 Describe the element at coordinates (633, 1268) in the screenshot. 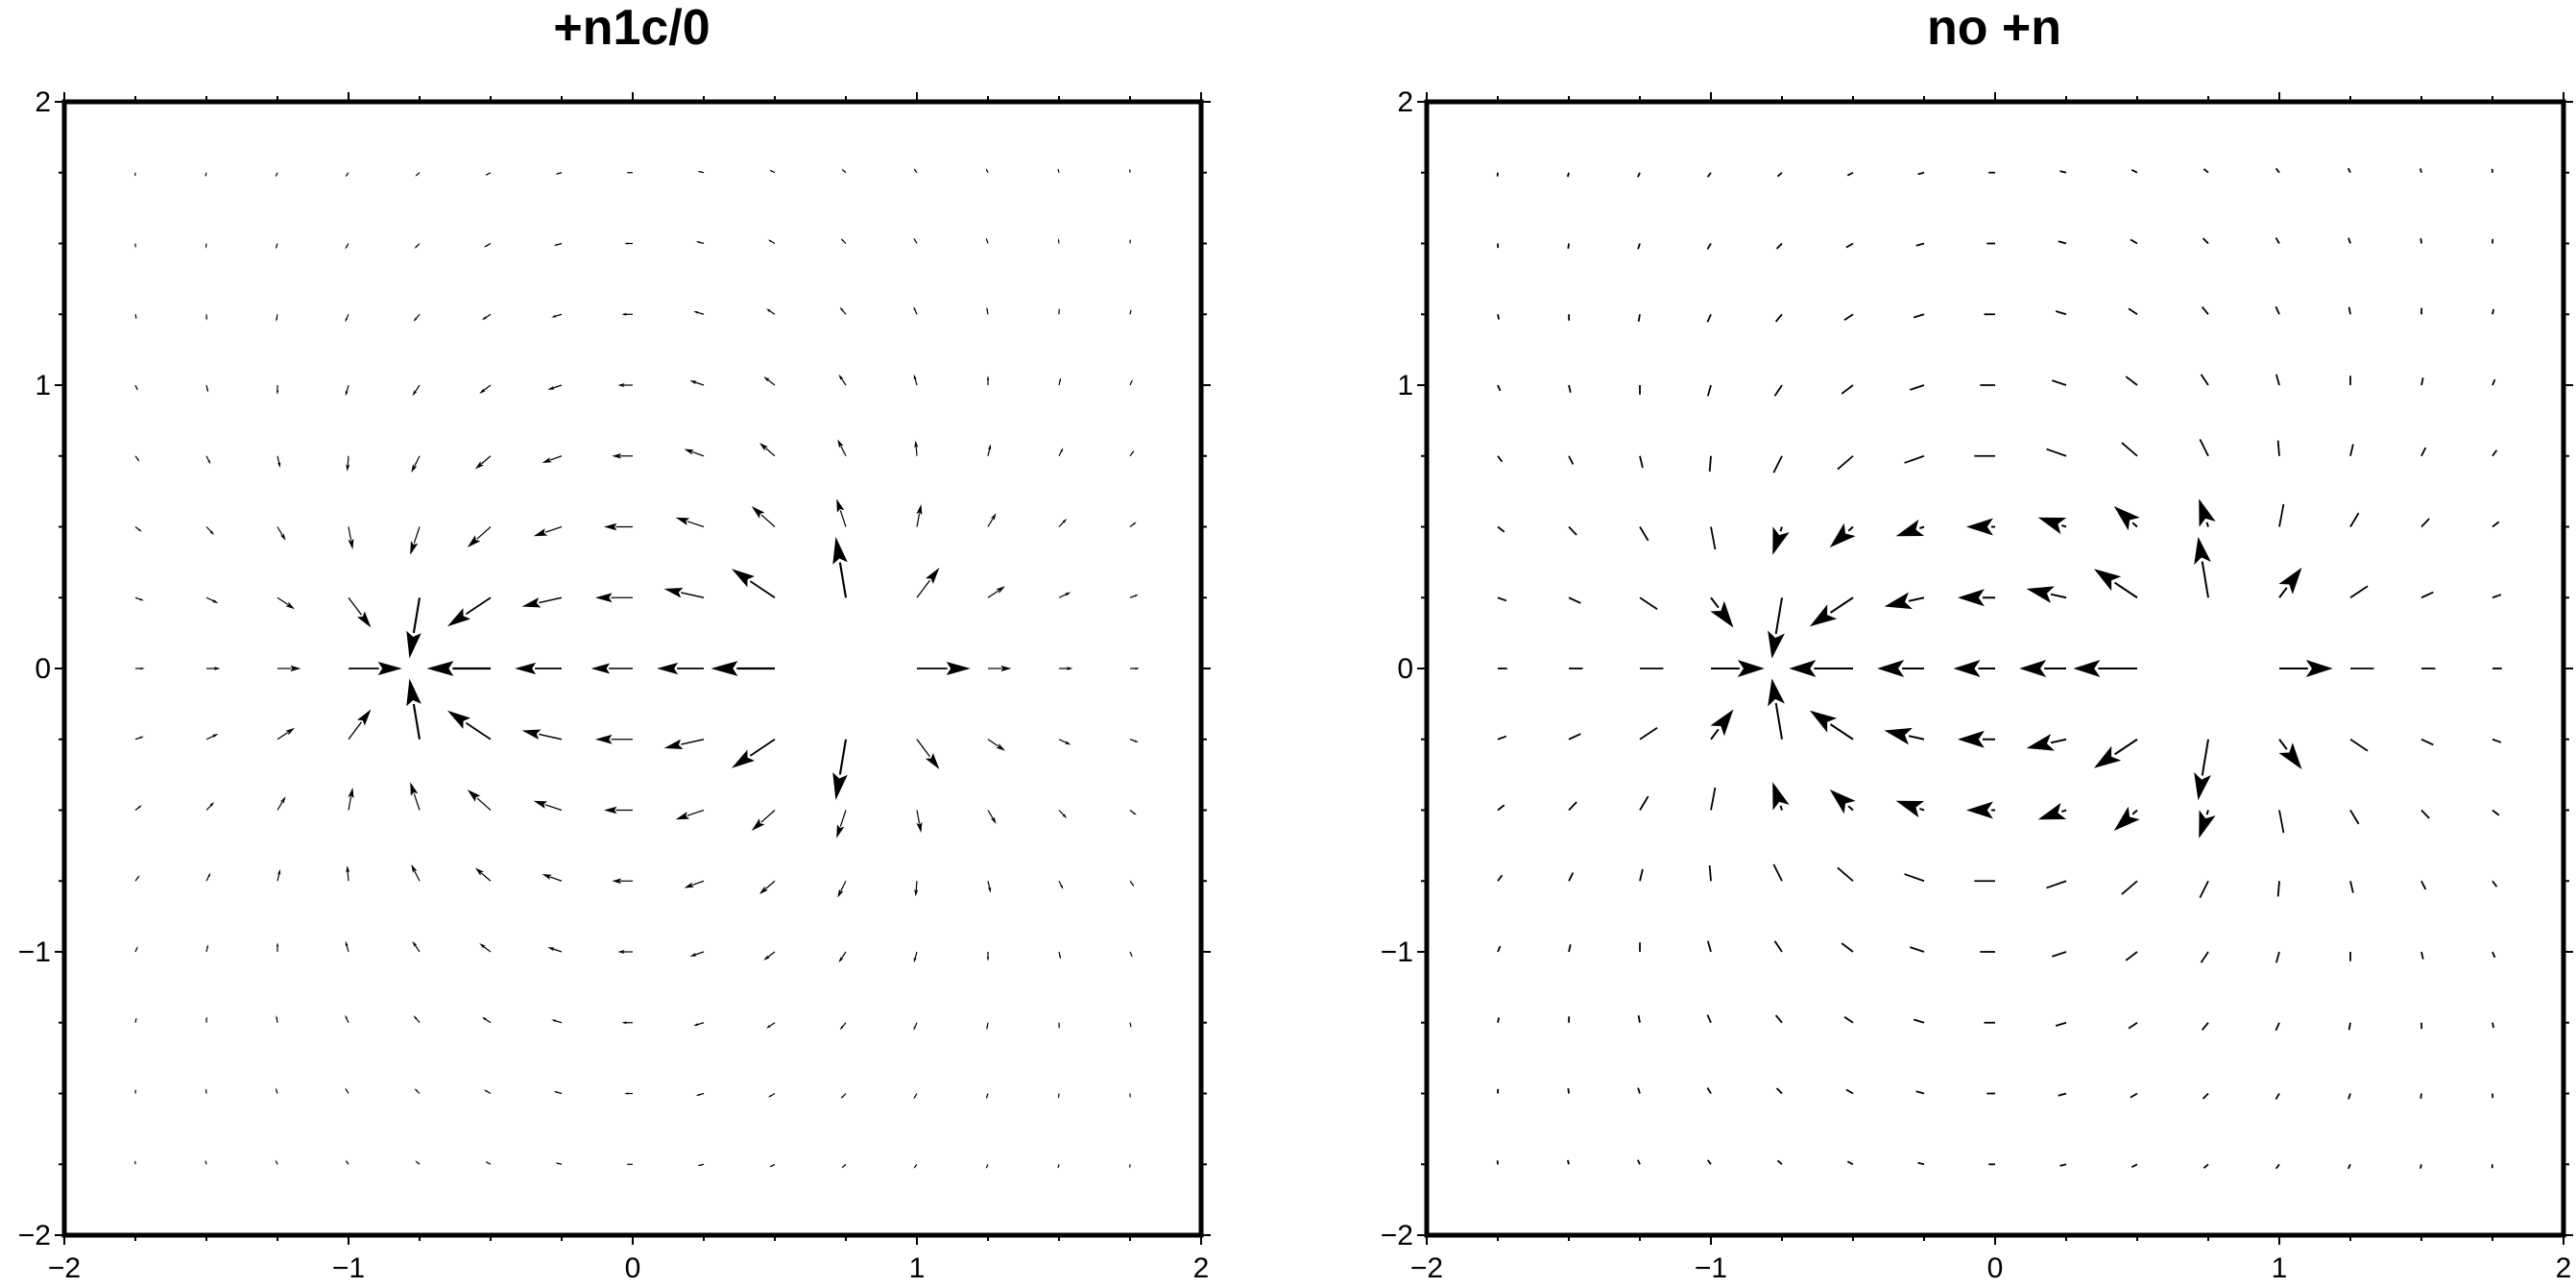

I see `x-tick-label: 0` at that location.